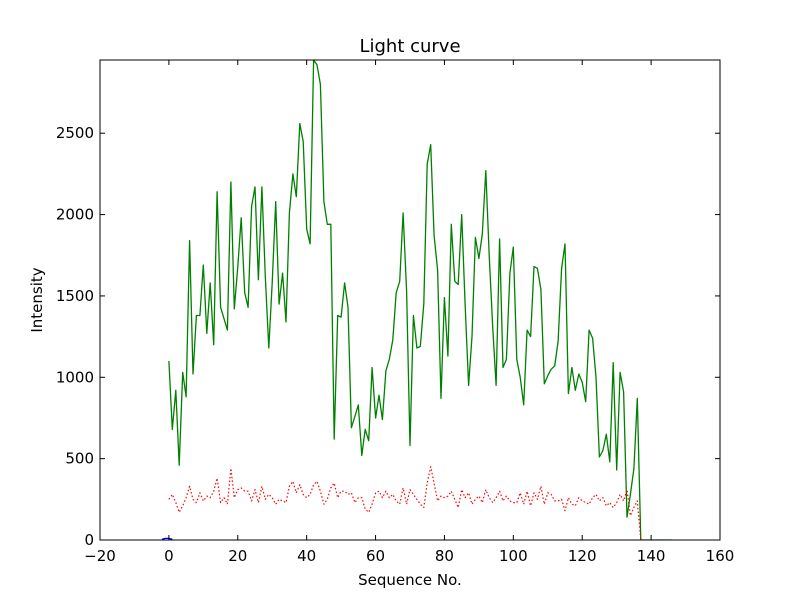 The image size is (800, 600). Describe the element at coordinates (720, 556) in the screenshot. I see `x-tick-label: 160` at that location.